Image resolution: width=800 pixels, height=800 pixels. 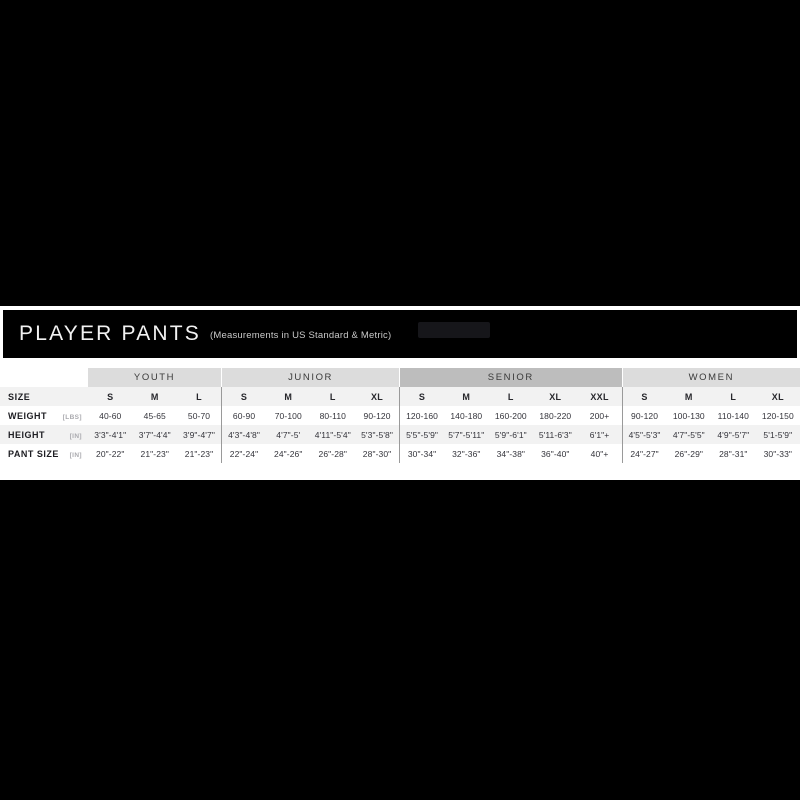 What do you see at coordinates (154, 396) in the screenshot?
I see `size-header-youth-m: M` at bounding box center [154, 396].